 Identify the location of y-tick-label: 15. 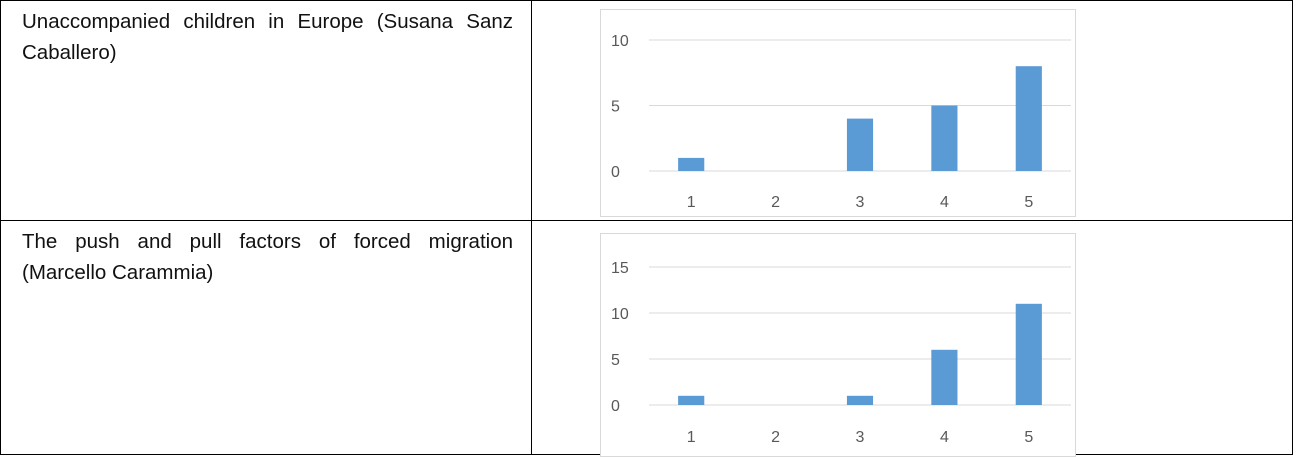
(620, 268).